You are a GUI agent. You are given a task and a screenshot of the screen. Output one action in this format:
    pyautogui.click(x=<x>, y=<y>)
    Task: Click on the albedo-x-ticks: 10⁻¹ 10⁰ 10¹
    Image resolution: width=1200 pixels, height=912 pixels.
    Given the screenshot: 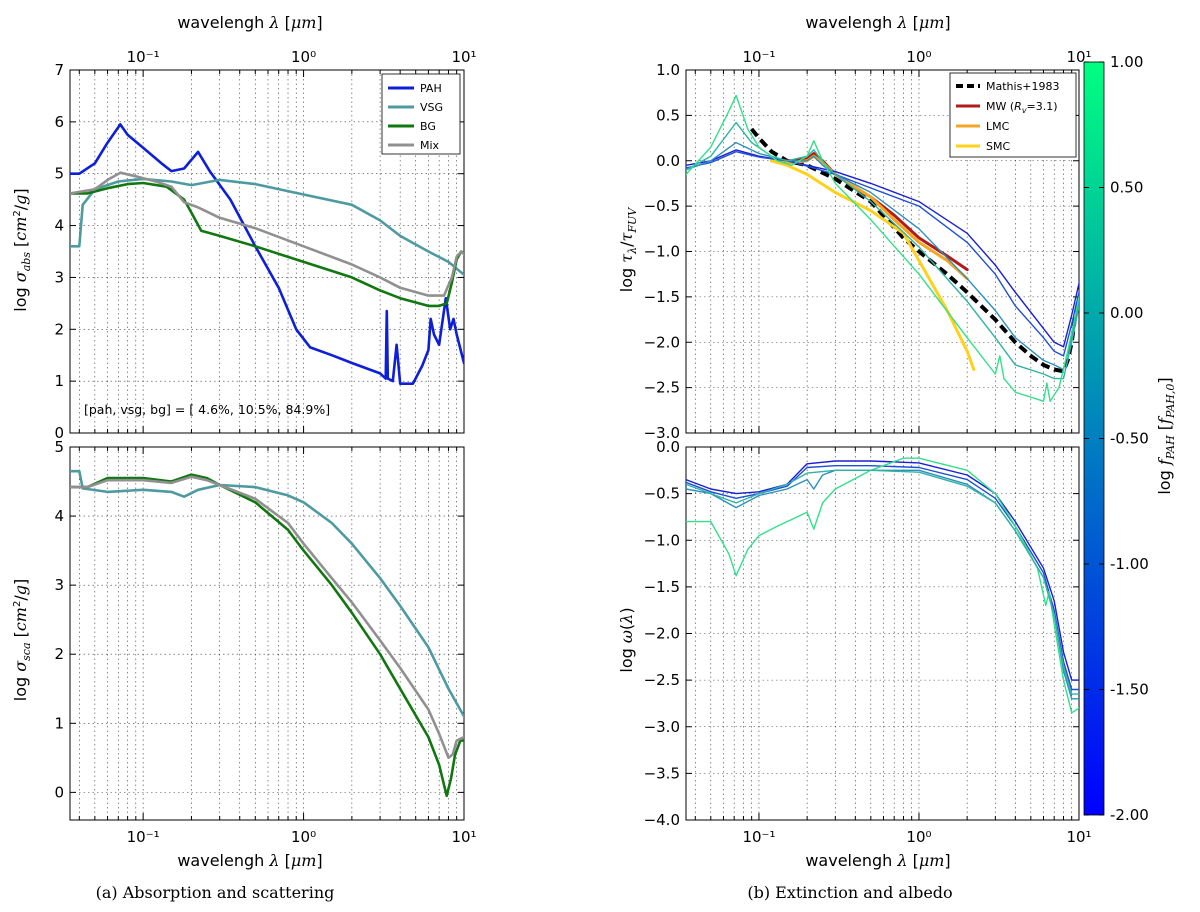 What is the action you would take?
    pyautogui.click(x=893, y=646)
    